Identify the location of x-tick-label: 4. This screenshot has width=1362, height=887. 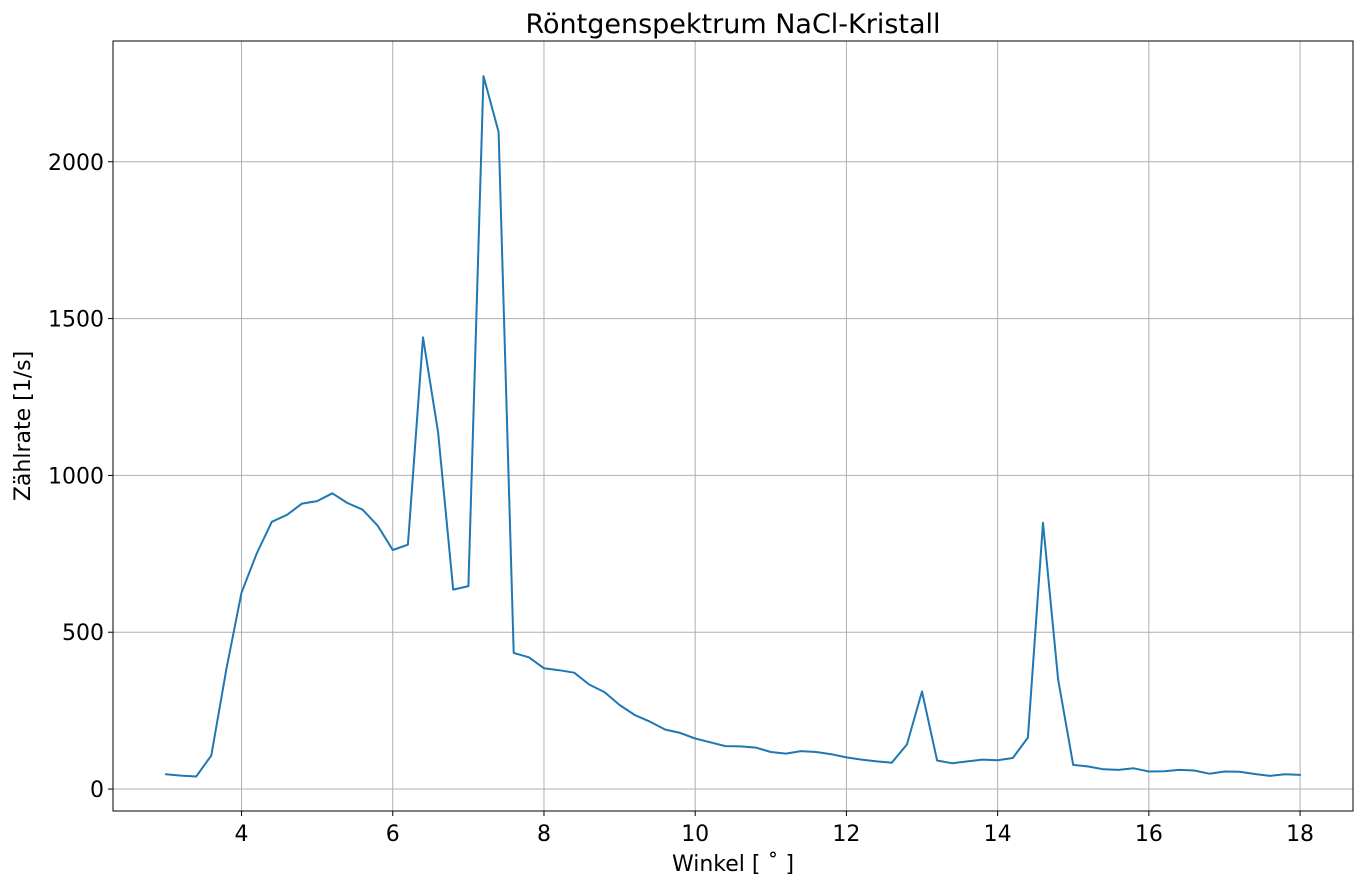
(242, 834).